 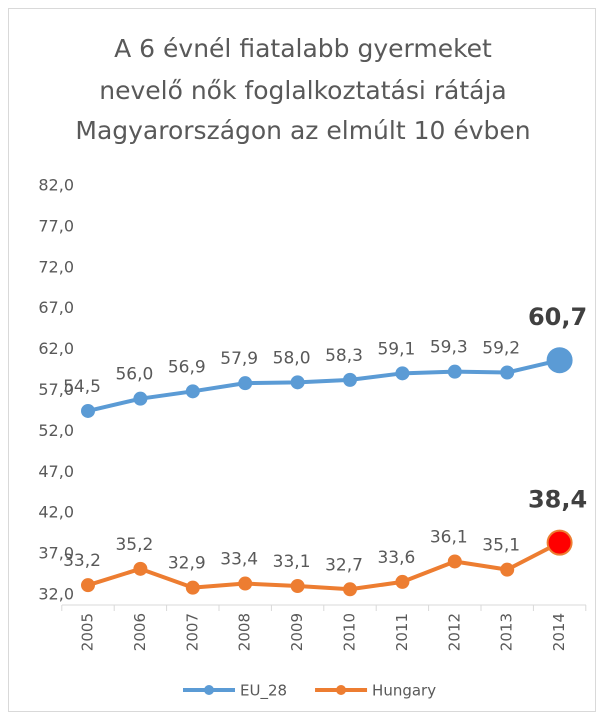 What do you see at coordinates (82, 387) in the screenshot?
I see `data-label: 54,5` at bounding box center [82, 387].